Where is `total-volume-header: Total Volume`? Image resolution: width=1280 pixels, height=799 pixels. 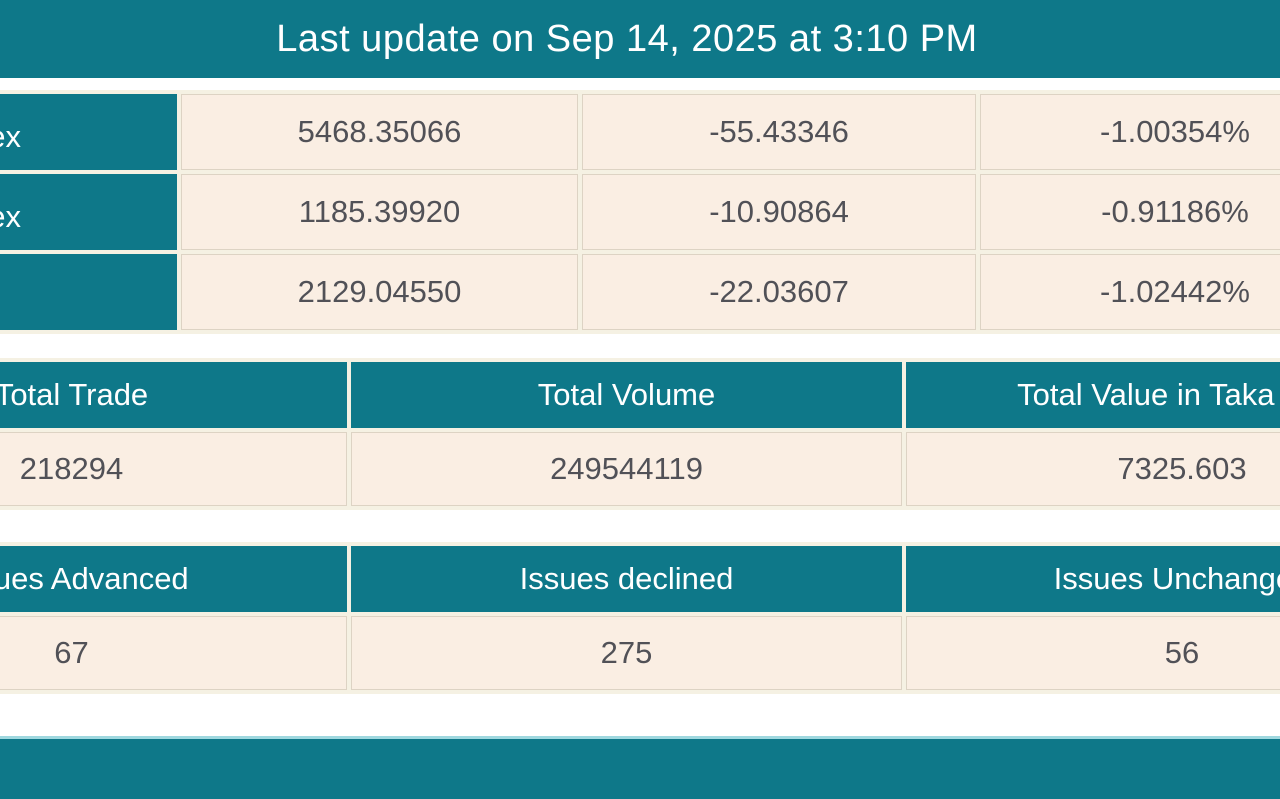 total-volume-header: Total Volume is located at coordinates (626, 395).